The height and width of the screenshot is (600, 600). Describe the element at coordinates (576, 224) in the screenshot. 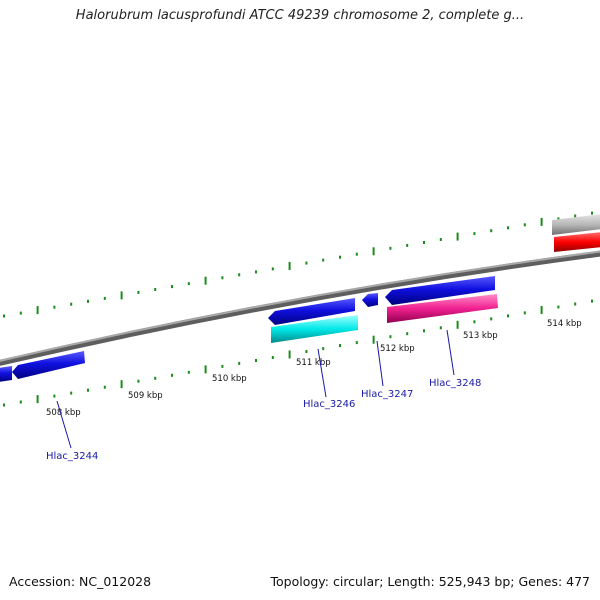

I see `gene-arrow-gray` at that location.